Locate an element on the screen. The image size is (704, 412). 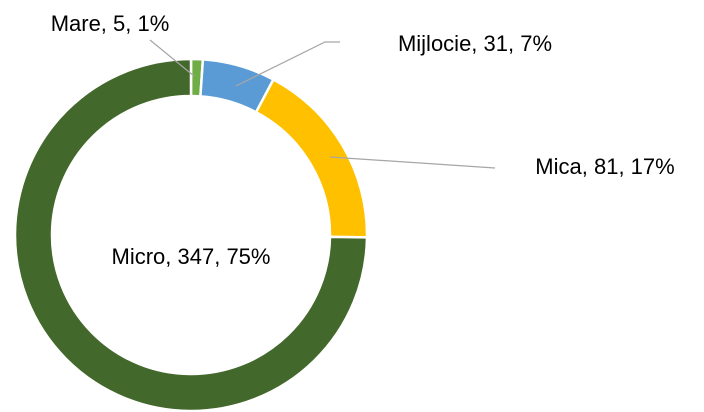
data-label: Mare, 5, 1% is located at coordinates (110, 23).